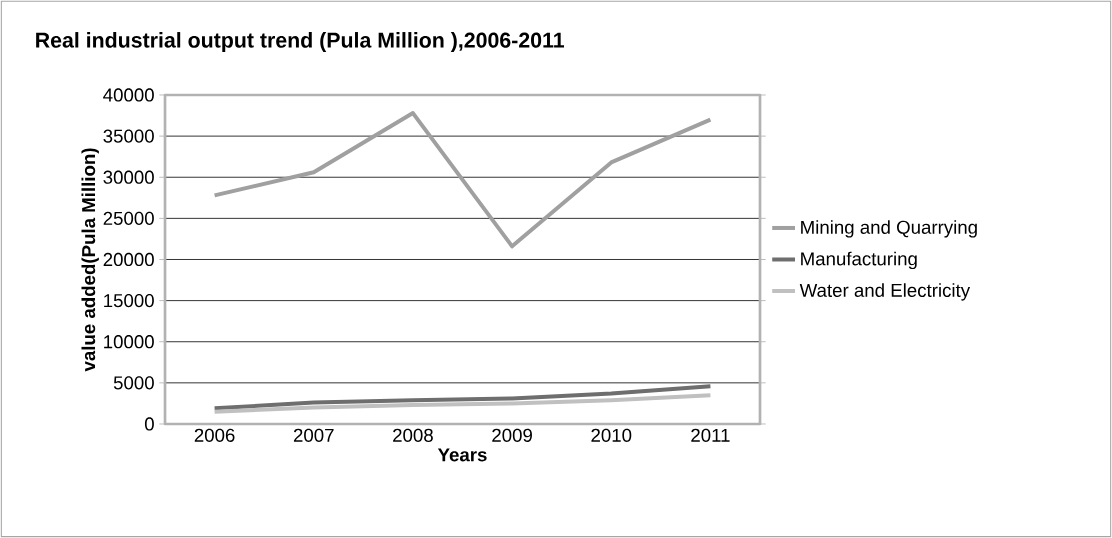 This screenshot has width=1112, height=538. Describe the element at coordinates (889, 229) in the screenshot. I see `legend-label: Mining and Quarrying` at that location.